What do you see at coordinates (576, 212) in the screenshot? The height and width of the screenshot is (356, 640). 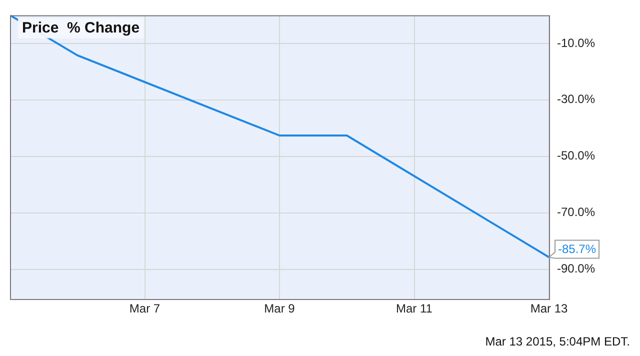 I see `y-tick-label: -70.0%` at bounding box center [576, 212].